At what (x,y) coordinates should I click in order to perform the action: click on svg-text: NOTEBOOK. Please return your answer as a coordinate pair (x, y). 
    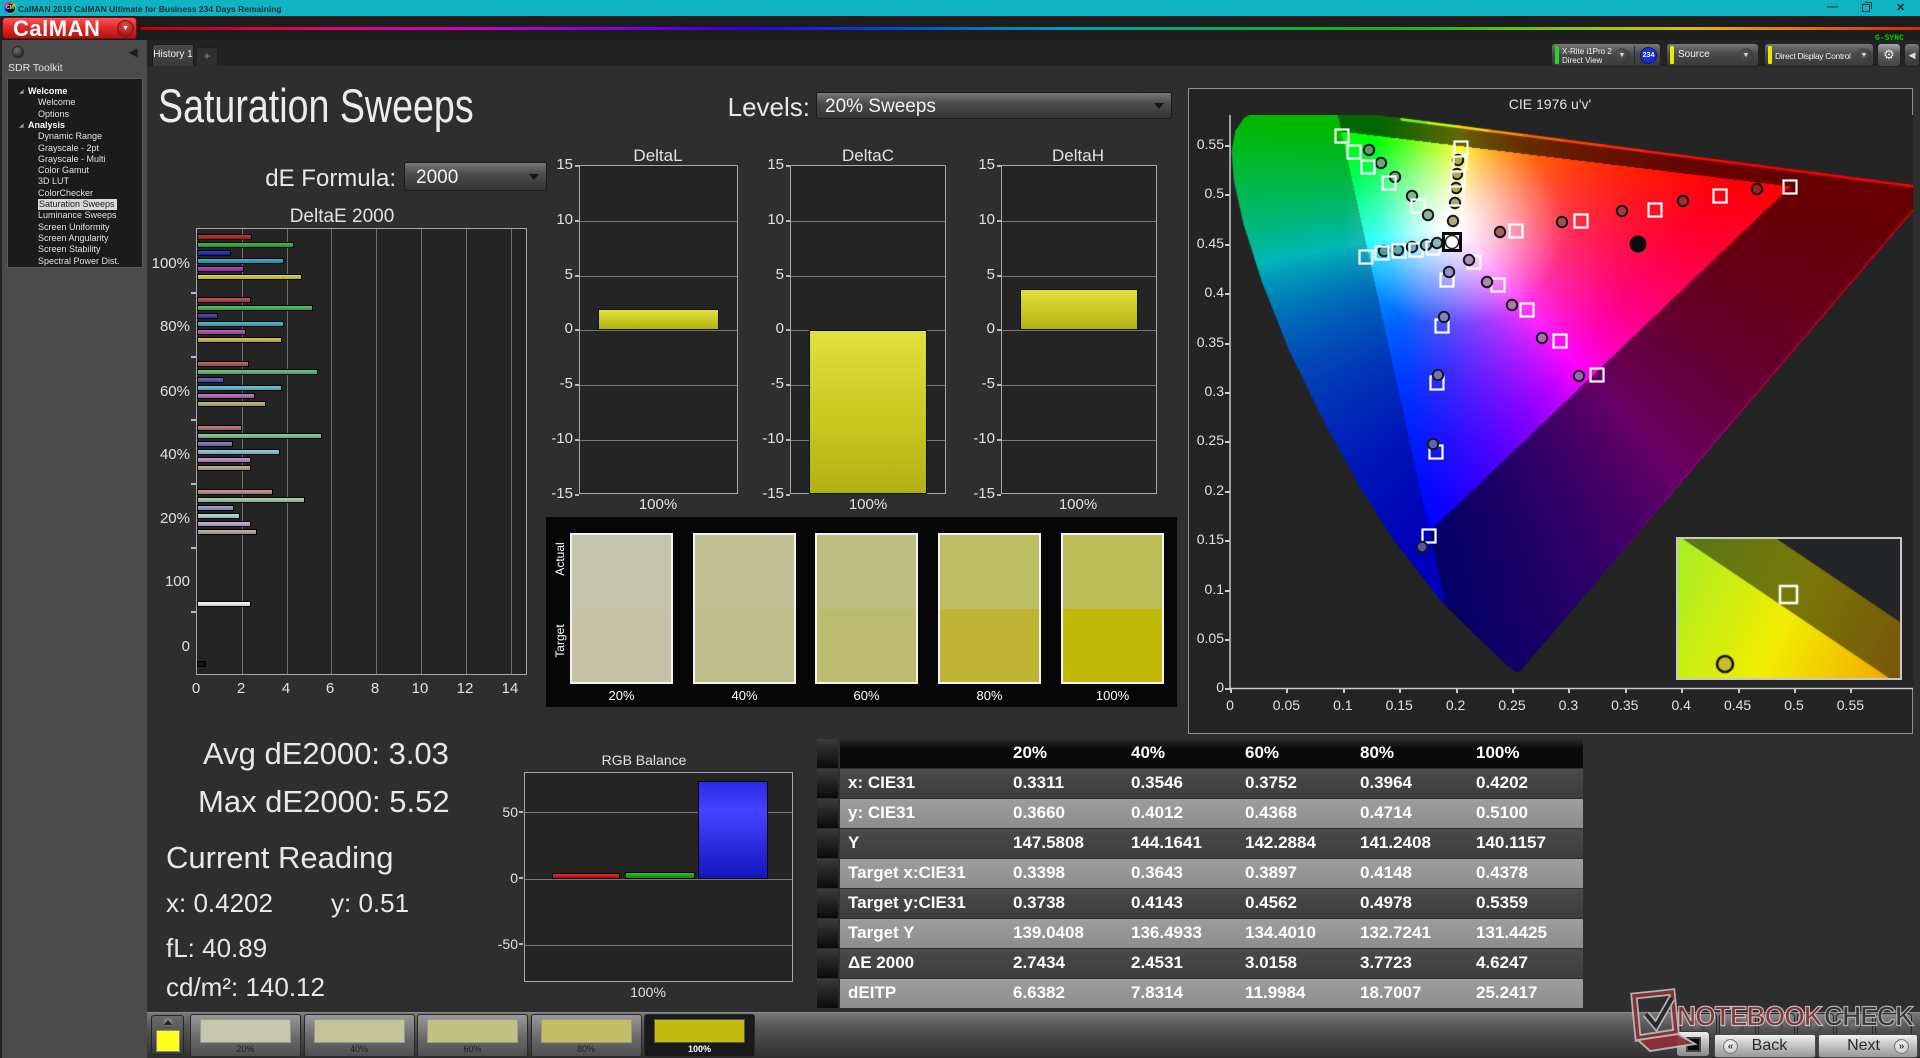
    Looking at the image, I should click on (1750, 1016).